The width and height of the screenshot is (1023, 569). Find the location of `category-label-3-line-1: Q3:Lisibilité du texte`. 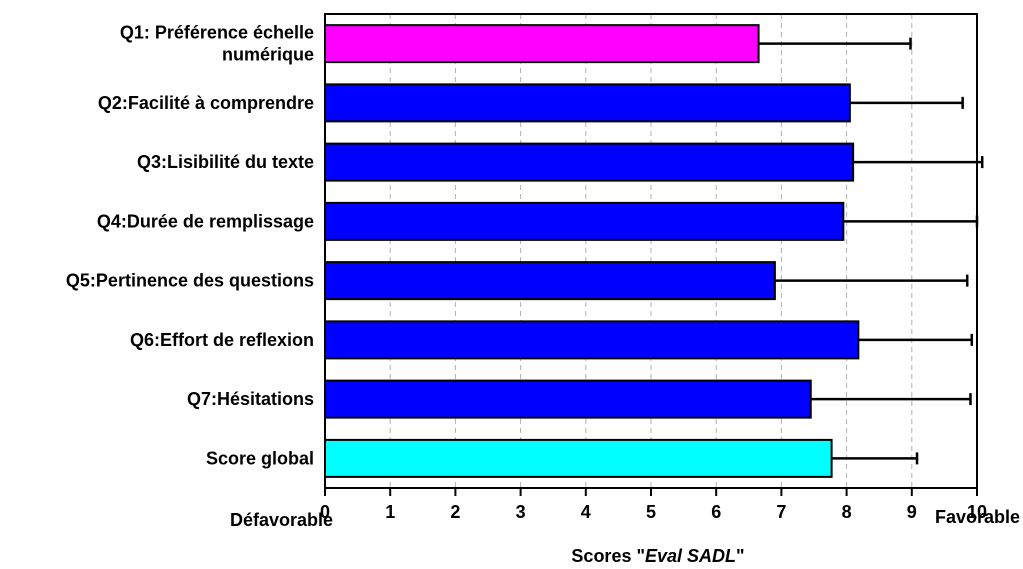

category-label-3-line-1: Q3:Lisibilité du texte is located at coordinates (225, 162).